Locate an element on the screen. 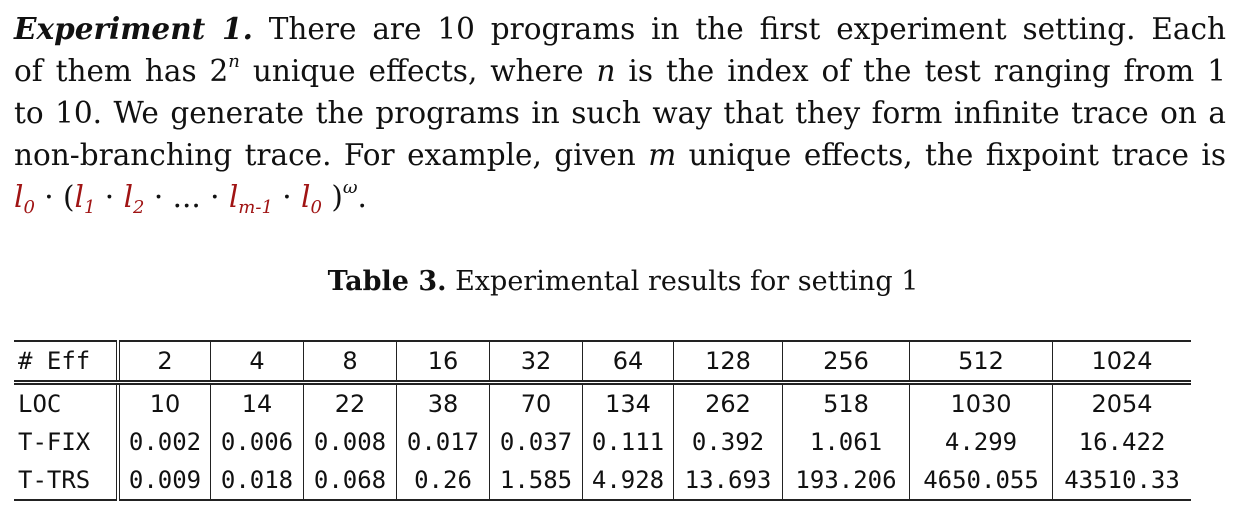  table-cell: 0.392 is located at coordinates (728, 442).